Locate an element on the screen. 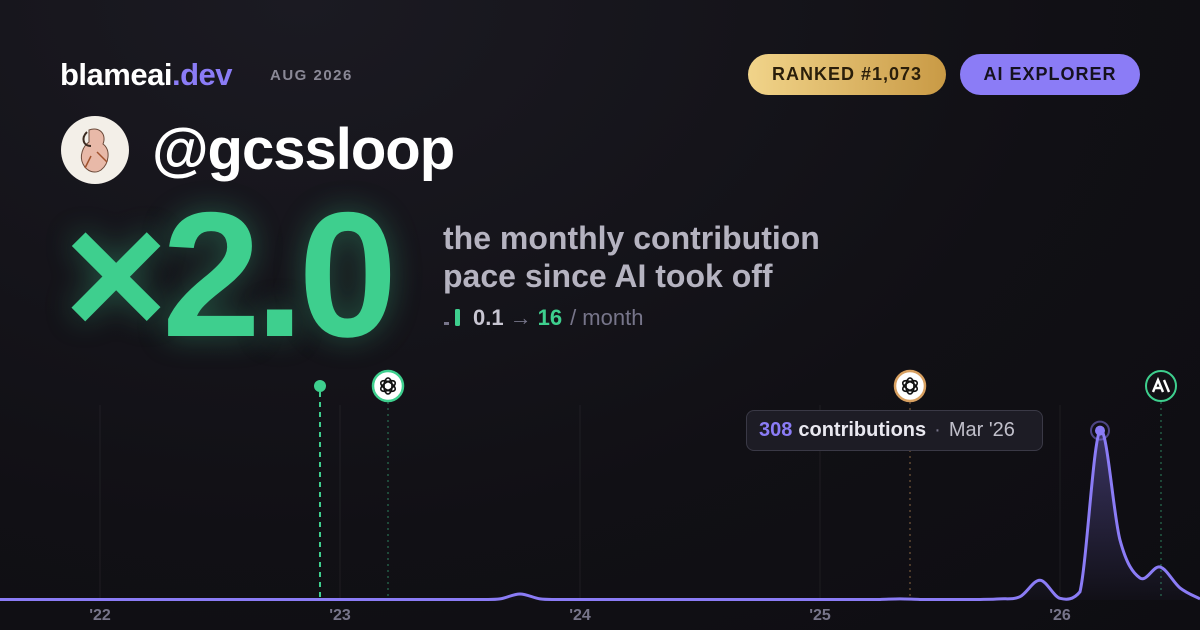  tooltip: 308 contributions · Mar '26 is located at coordinates (894, 430).